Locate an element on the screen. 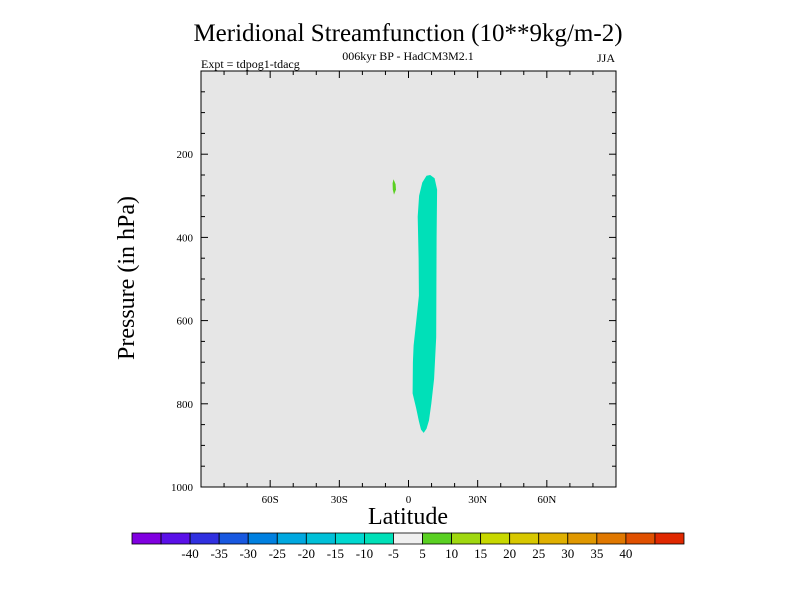  y-tick-label: 200 is located at coordinates (185, 155).